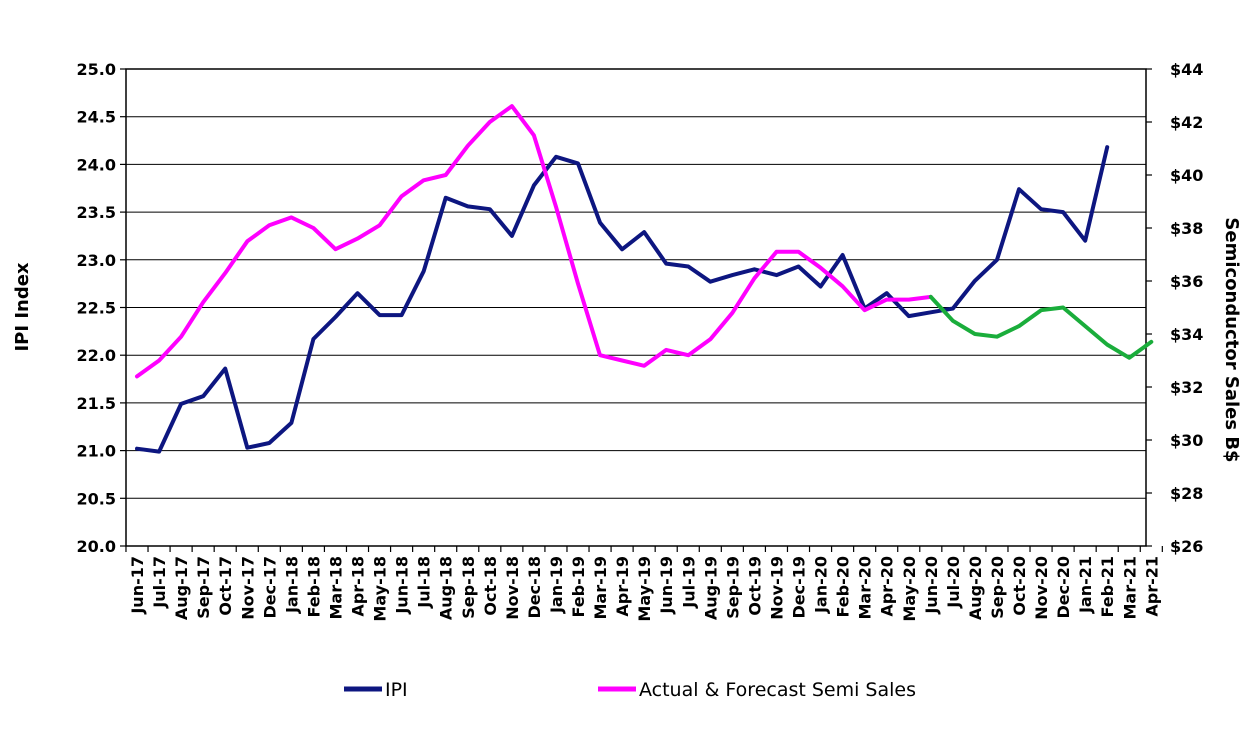 This screenshot has width=1256, height=756. I want to click on right-tick-label: $34, so click(1186, 334).